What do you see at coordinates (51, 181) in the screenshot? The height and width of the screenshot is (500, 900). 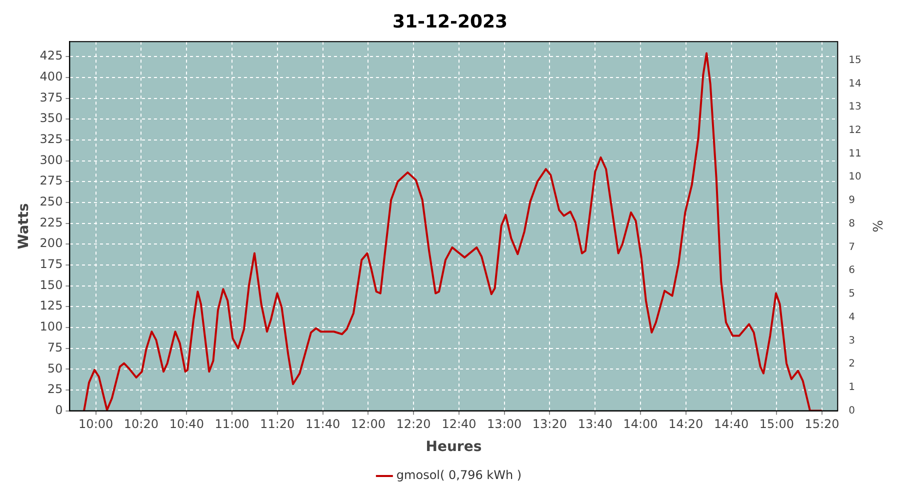 I see `y-tick-label: 275` at bounding box center [51, 181].